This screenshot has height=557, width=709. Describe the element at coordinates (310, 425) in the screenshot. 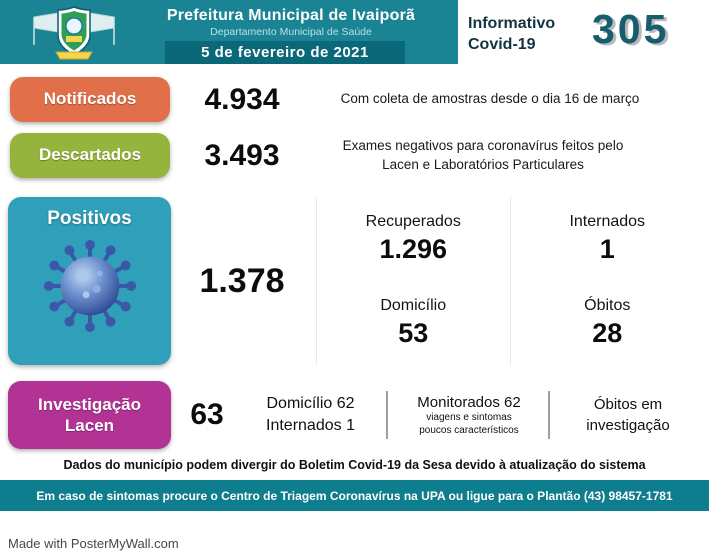

I see `investigation-home-line2: Internados 1` at that location.